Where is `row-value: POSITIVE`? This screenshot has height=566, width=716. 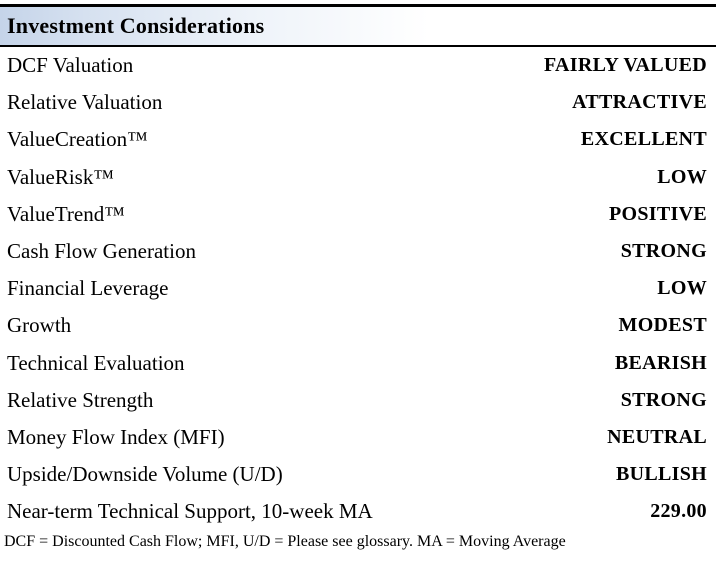 row-value: POSITIVE is located at coordinates (658, 213).